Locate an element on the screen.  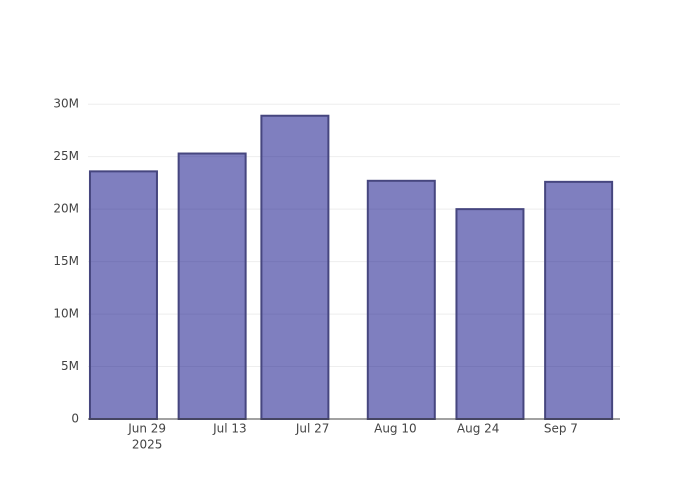
x-tick-label: Jul 13 is located at coordinates (229, 429).